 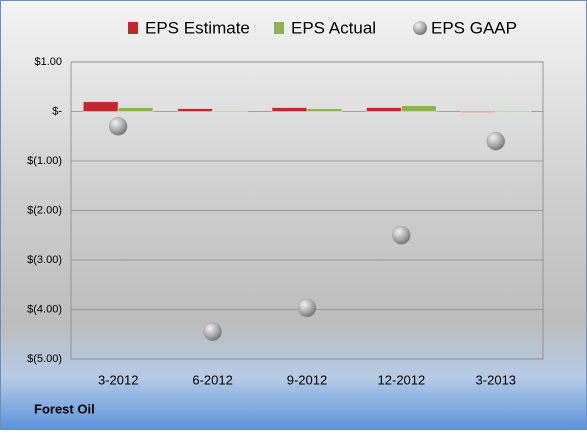 I want to click on y-tick-label: $1.00, so click(x=48, y=62).